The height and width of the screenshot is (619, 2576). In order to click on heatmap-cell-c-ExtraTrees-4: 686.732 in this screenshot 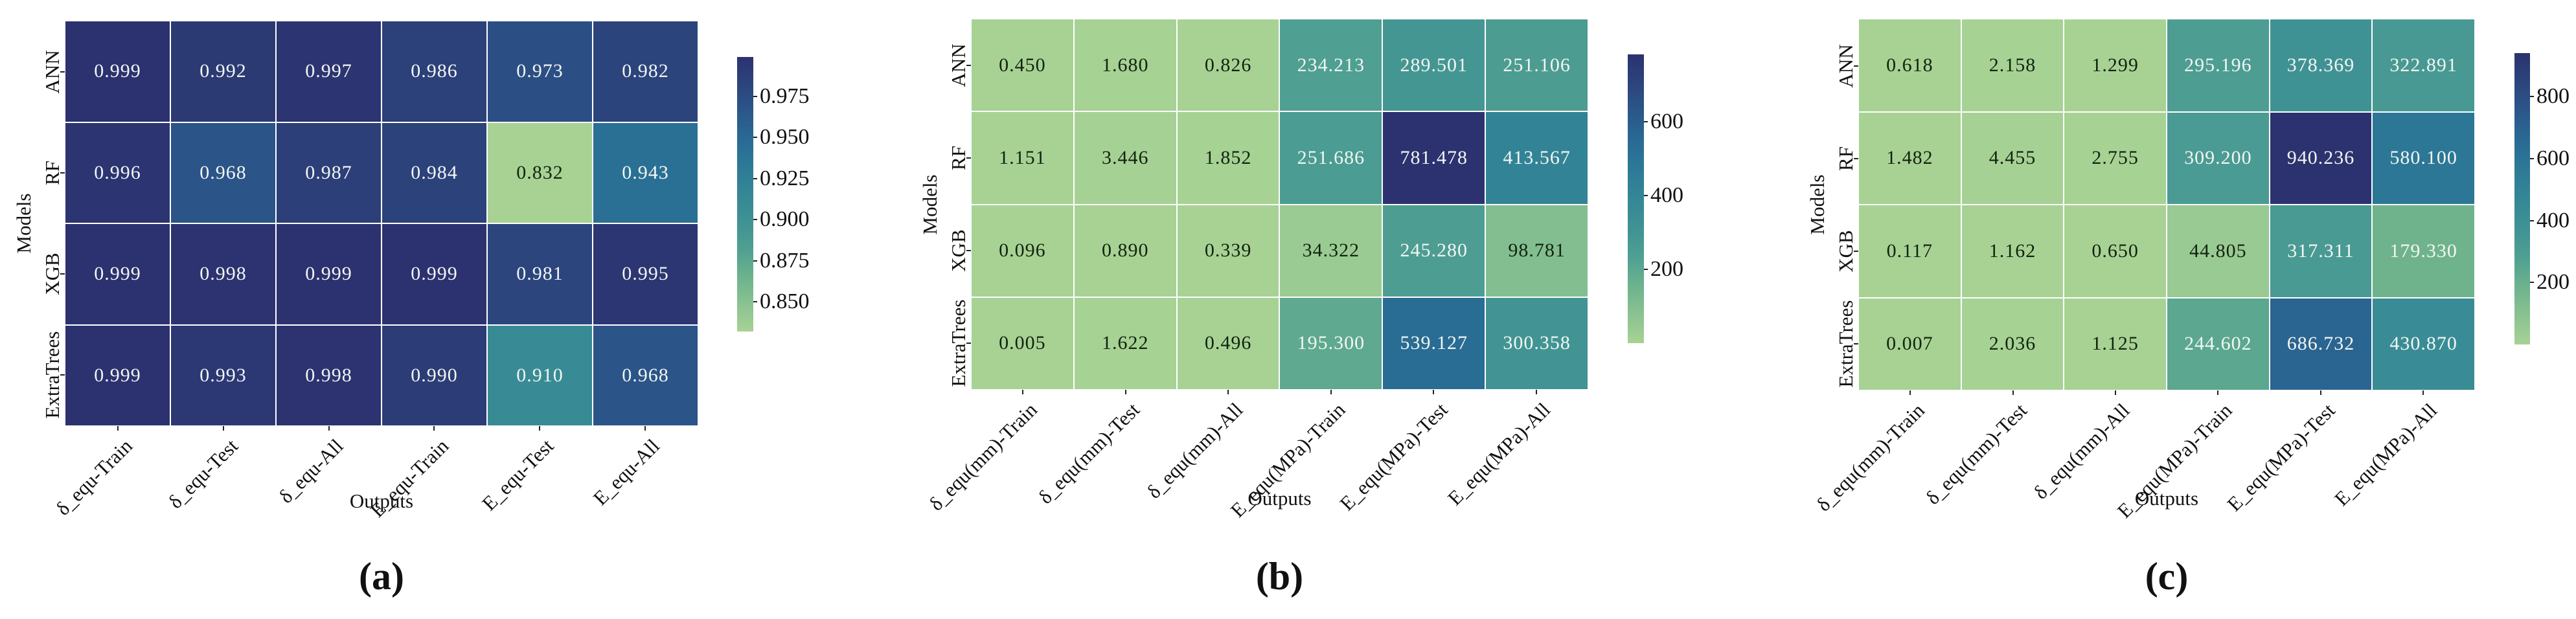, I will do `click(2321, 344)`.